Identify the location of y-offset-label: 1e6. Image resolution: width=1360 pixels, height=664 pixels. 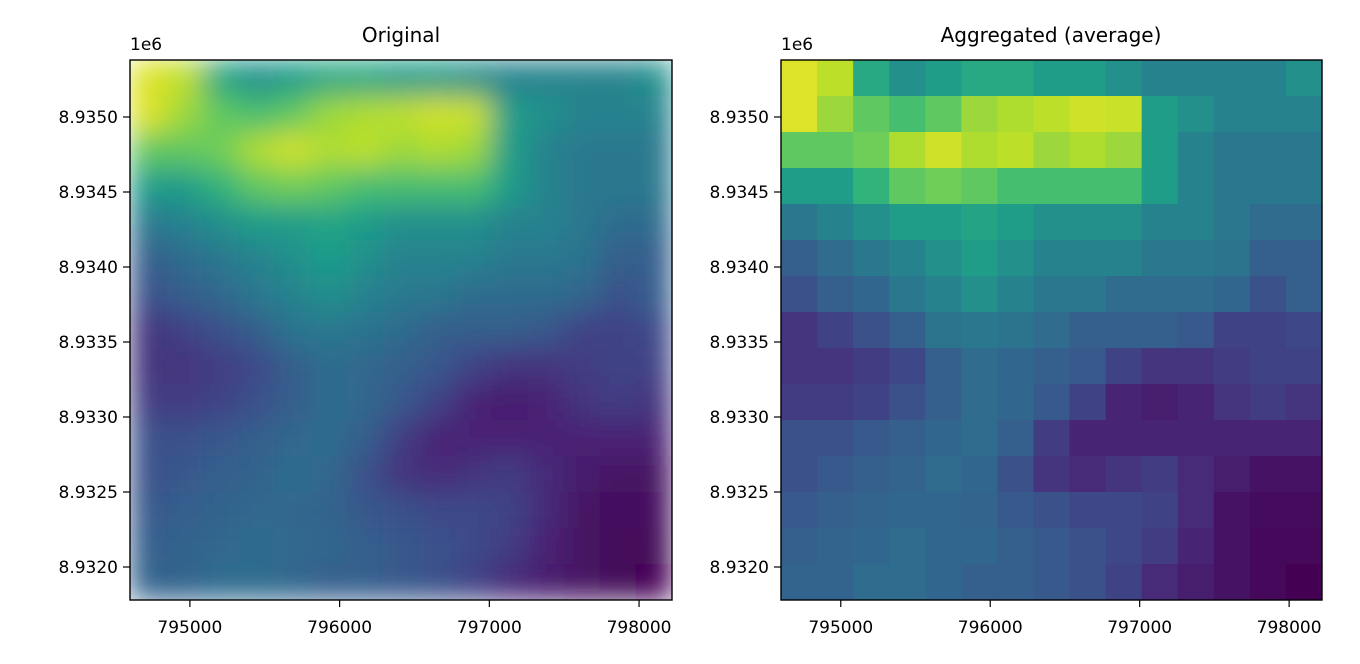
(146, 45).